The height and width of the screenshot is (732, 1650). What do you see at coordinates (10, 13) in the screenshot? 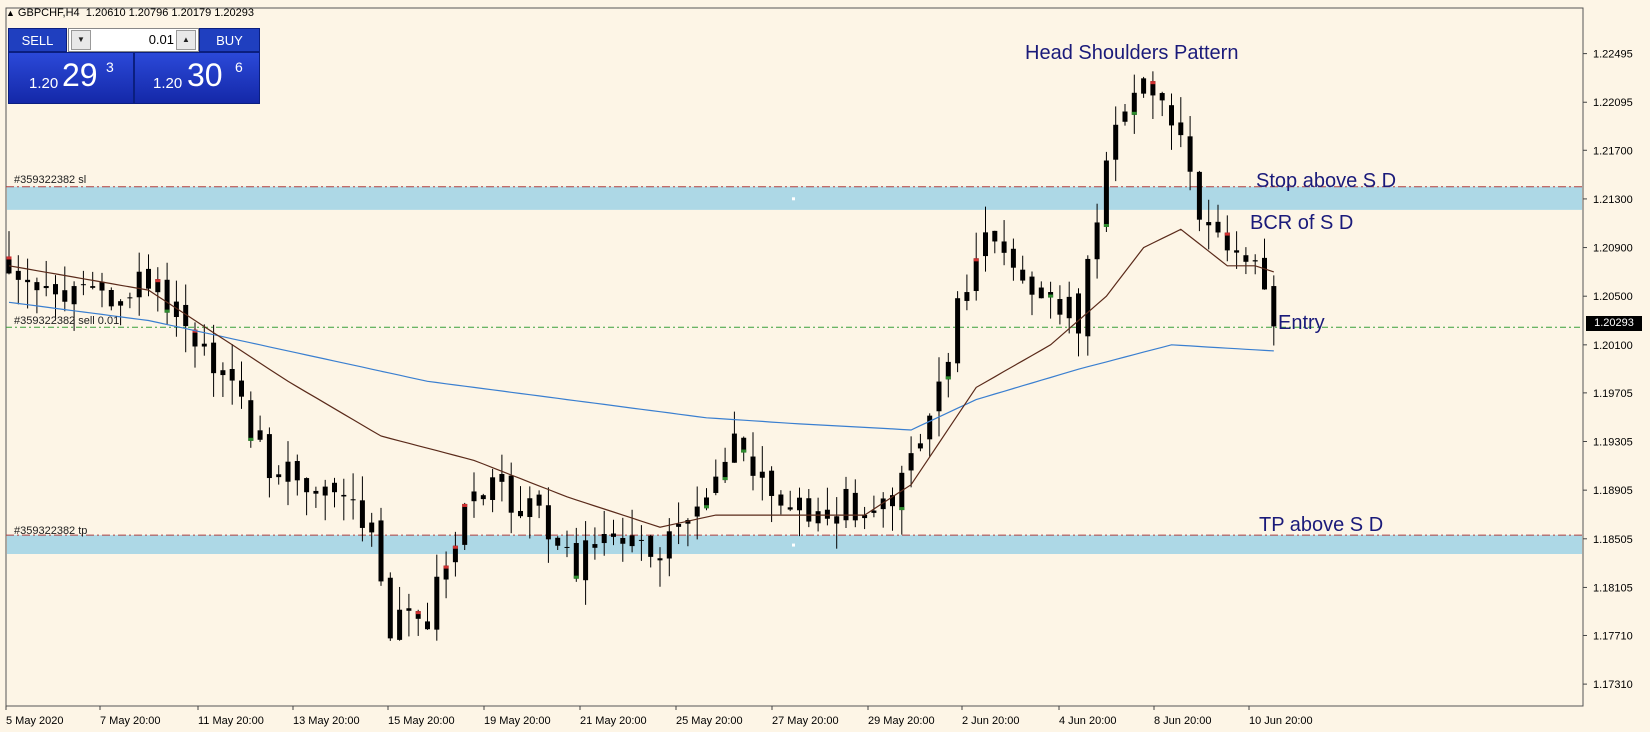
I see `collapse-triangle-icon: ▲` at bounding box center [10, 13].